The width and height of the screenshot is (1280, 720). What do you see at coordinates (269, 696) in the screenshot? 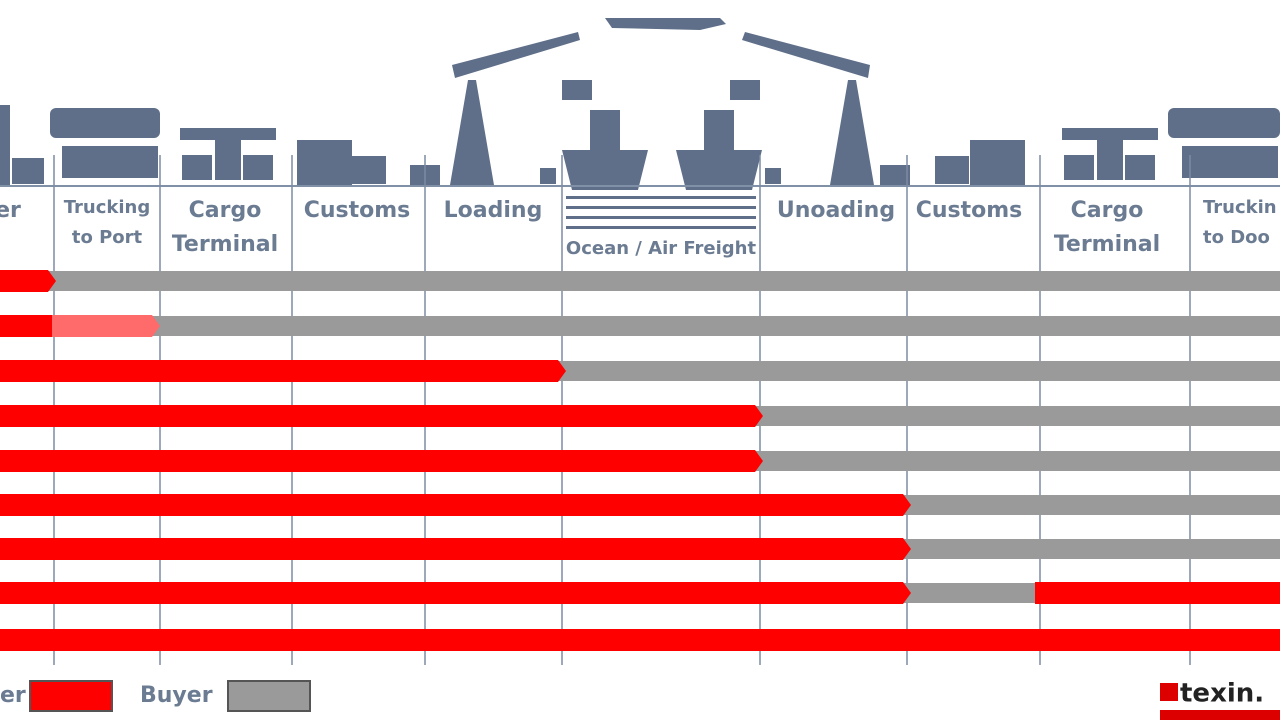
I see `buyer-swatch` at bounding box center [269, 696].